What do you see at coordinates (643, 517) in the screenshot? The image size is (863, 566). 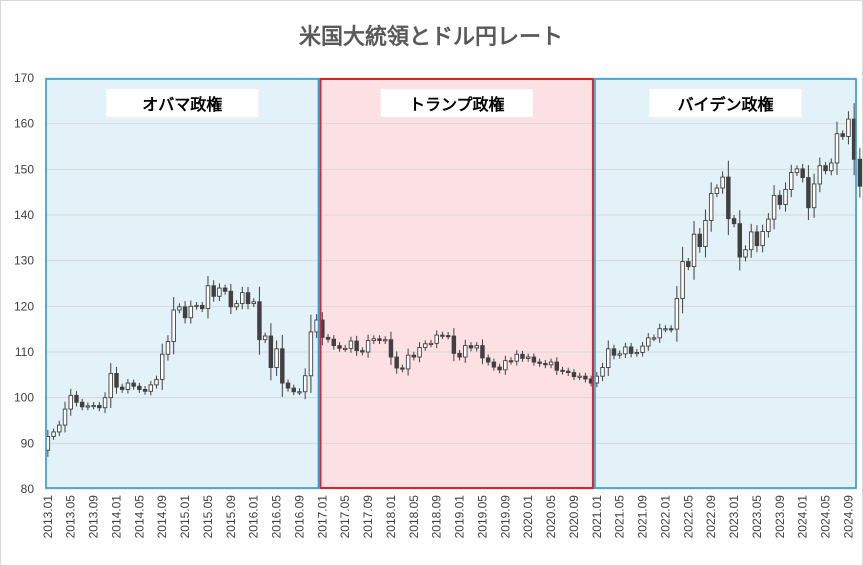 I see `x-tick-label: 2021.09` at bounding box center [643, 517].